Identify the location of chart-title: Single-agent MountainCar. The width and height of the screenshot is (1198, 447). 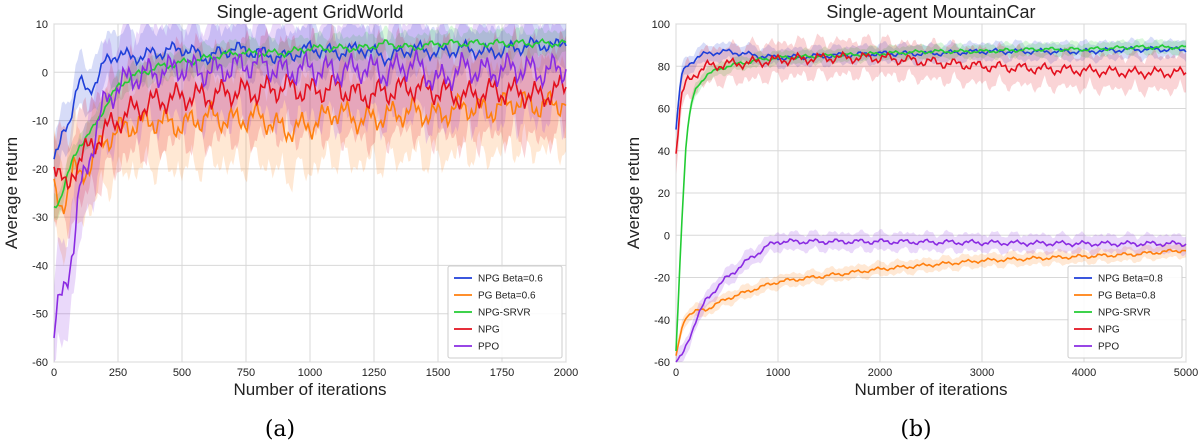
(930, 12).